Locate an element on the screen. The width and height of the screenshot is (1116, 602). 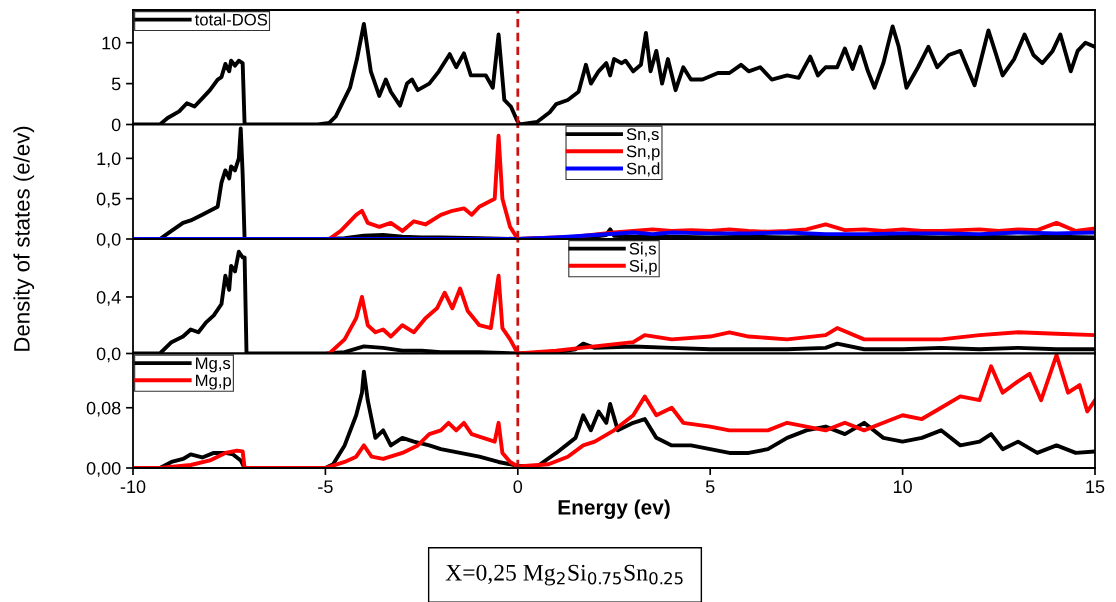
line-series is located at coordinates (711, 313).